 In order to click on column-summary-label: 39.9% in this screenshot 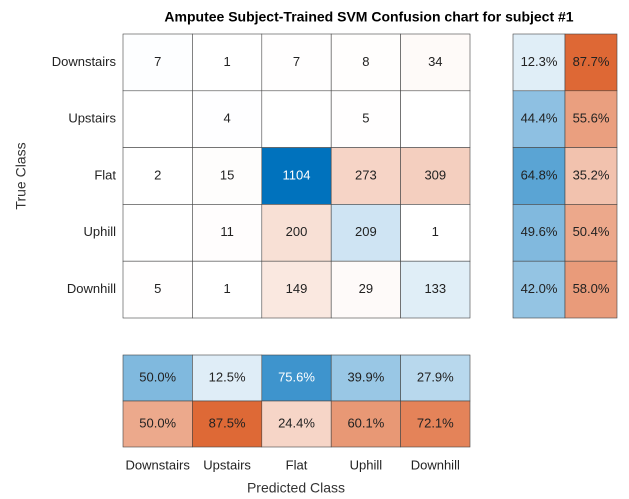, I will do `click(365, 376)`.